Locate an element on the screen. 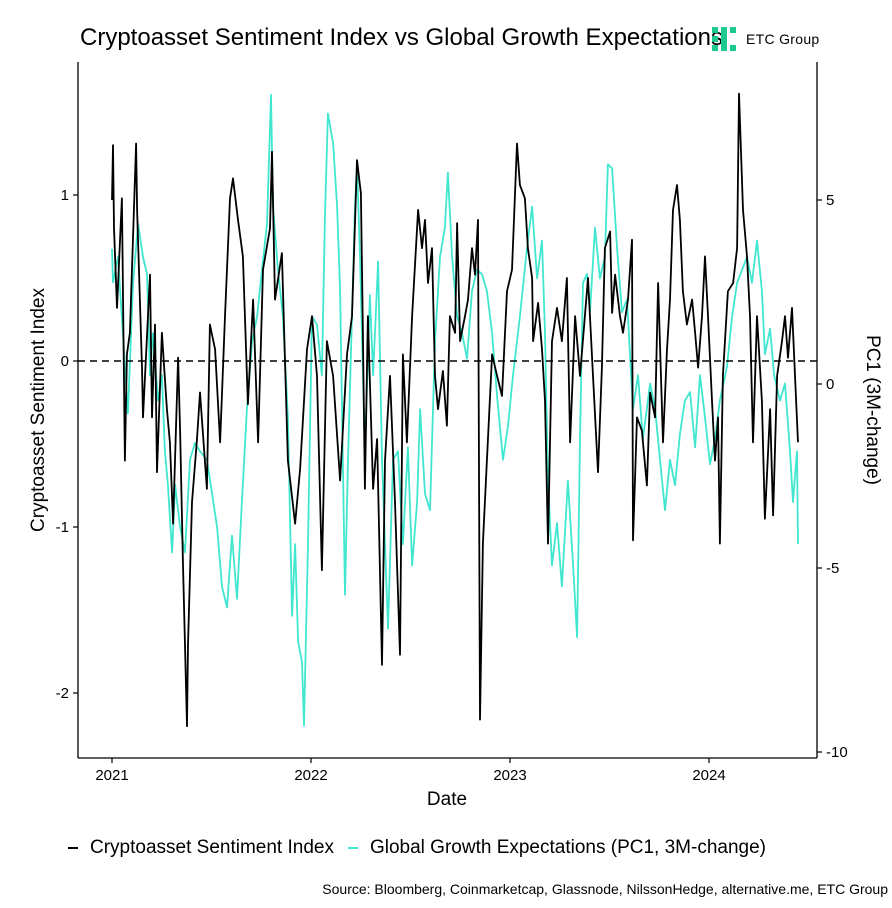 This screenshot has height=908, width=892. etc-group-logo: ETC Group is located at coordinates (766, 39).